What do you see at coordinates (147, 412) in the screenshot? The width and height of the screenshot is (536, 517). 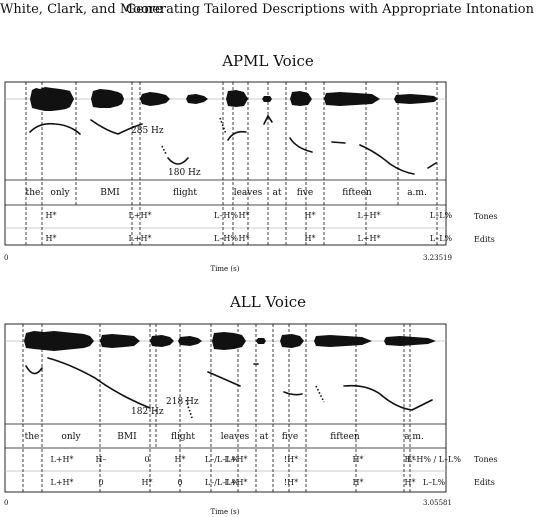 I see `pitch-label-min: 182 Hz` at bounding box center [147, 412].